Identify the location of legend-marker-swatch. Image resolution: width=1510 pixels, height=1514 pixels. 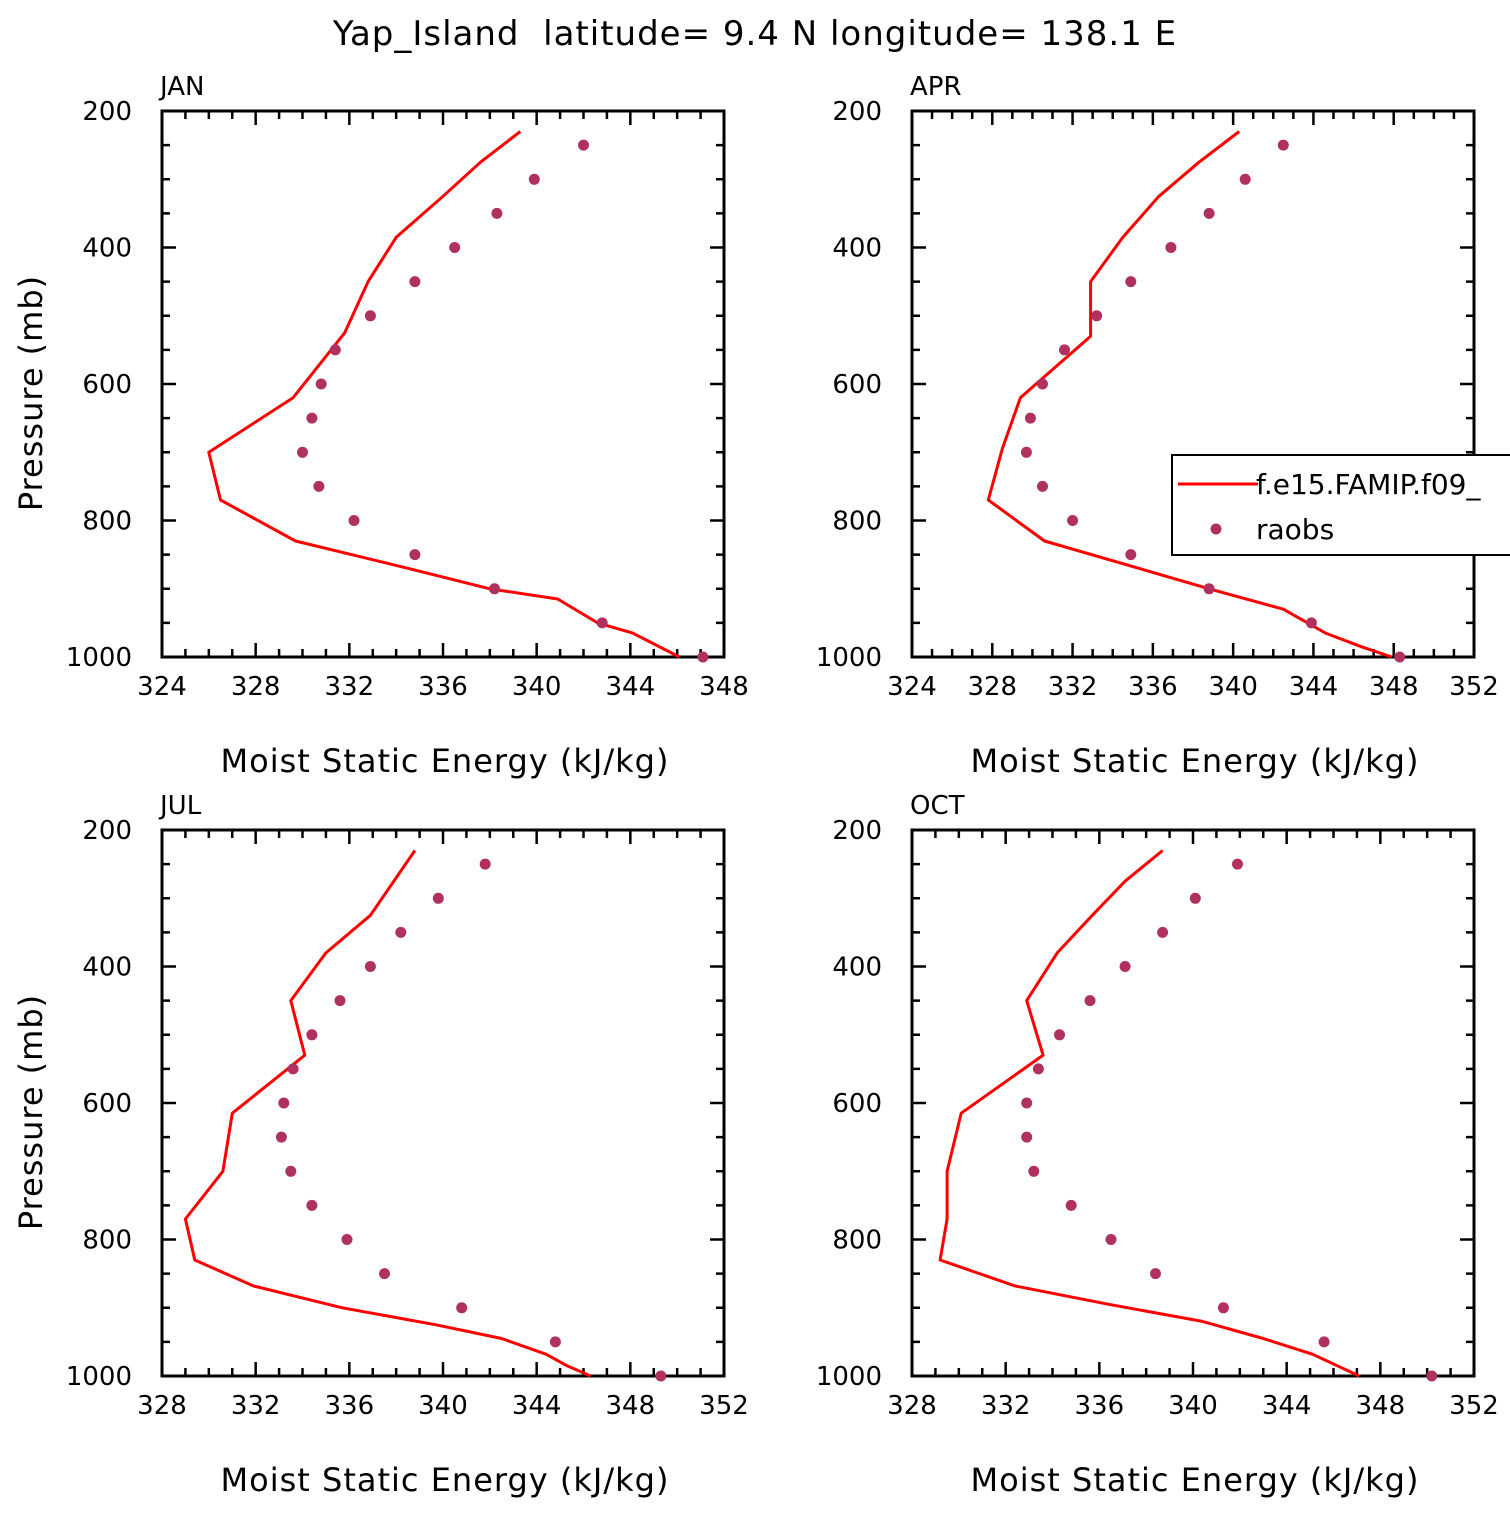
(1216, 529).